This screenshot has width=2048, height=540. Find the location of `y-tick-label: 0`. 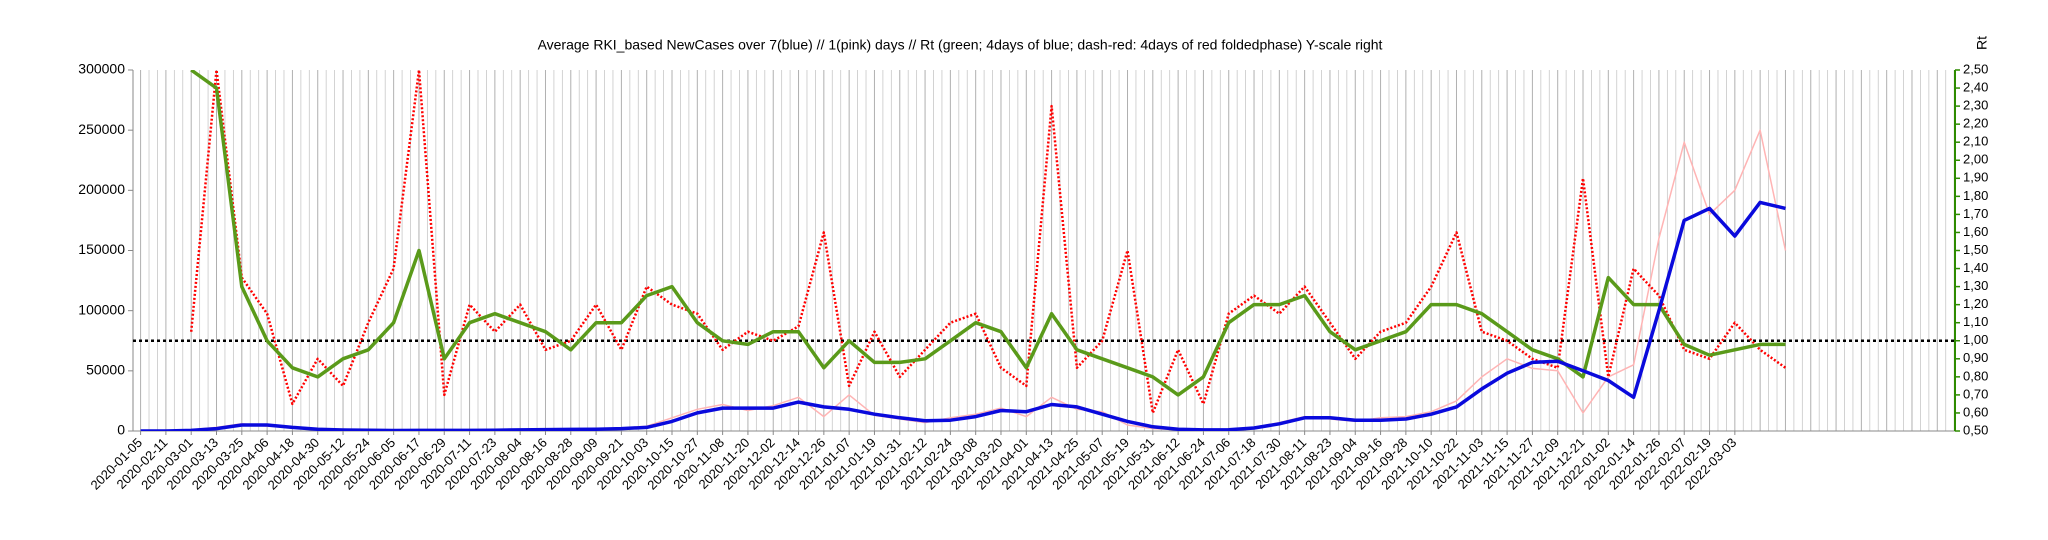

y-tick-label: 0 is located at coordinates (121, 430).